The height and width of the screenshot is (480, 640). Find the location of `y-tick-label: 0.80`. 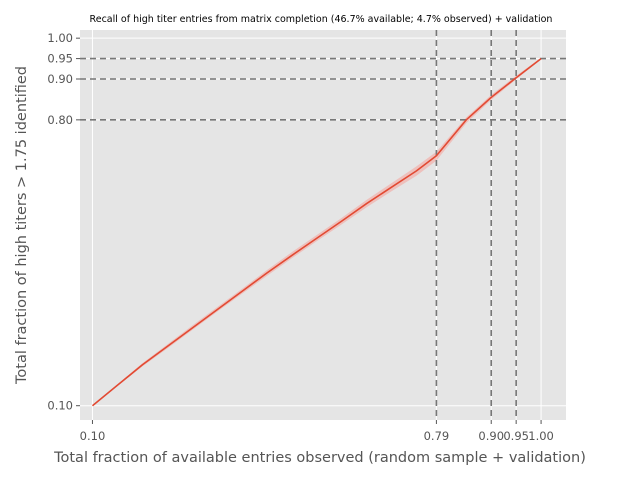

y-tick-label: 0.80 is located at coordinates (60, 120).